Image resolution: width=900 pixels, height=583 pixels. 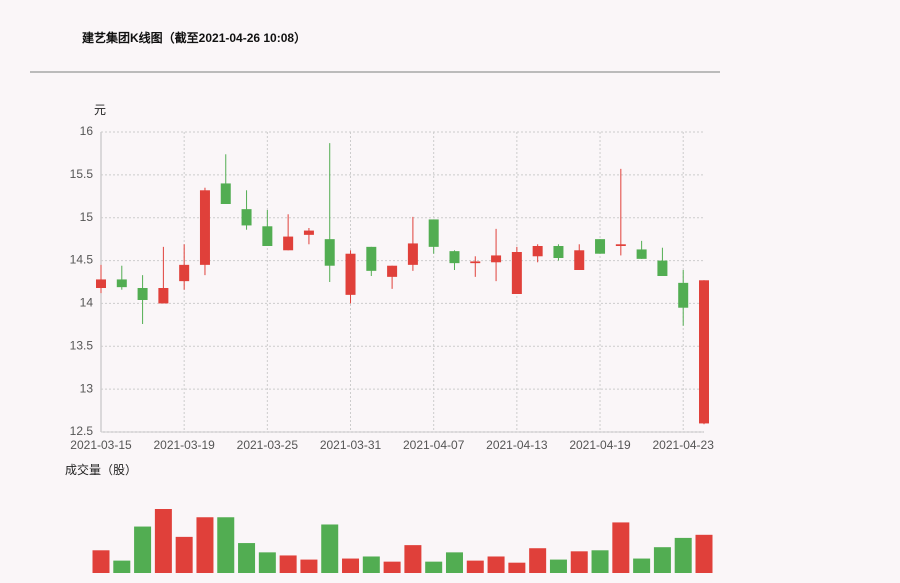 What do you see at coordinates (82, 260) in the screenshot?
I see `y-tick-label: 14.5` at bounding box center [82, 260].